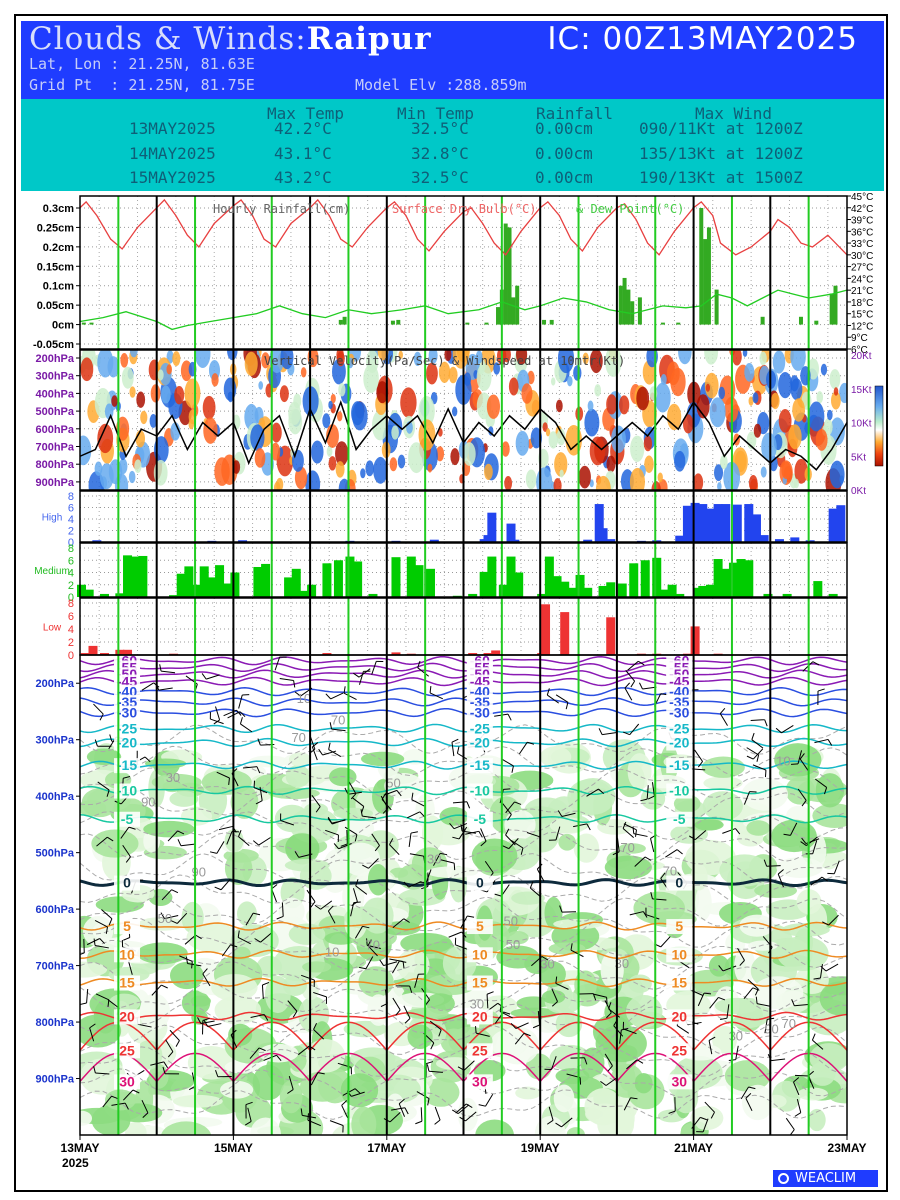 The image size is (900, 1200). Describe the element at coordinates (369, 39) in the screenshot. I see `location-name: Raipur` at that location.